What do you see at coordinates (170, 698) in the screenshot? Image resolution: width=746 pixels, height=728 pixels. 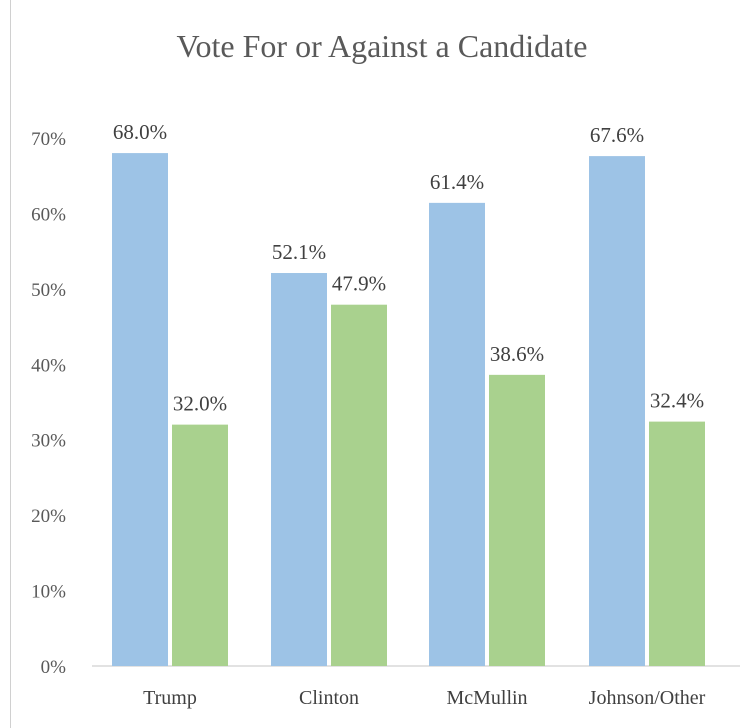 I see `x-category-label: Trump` at bounding box center [170, 698].